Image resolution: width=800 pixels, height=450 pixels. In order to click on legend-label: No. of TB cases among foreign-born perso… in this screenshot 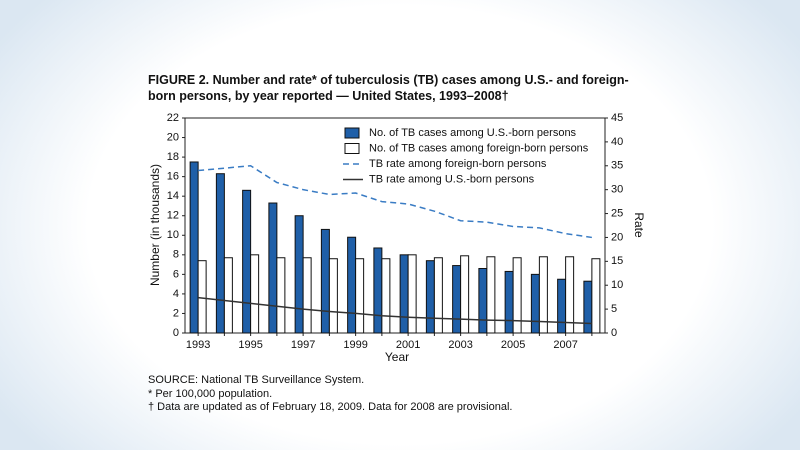, I will do `click(479, 148)`.